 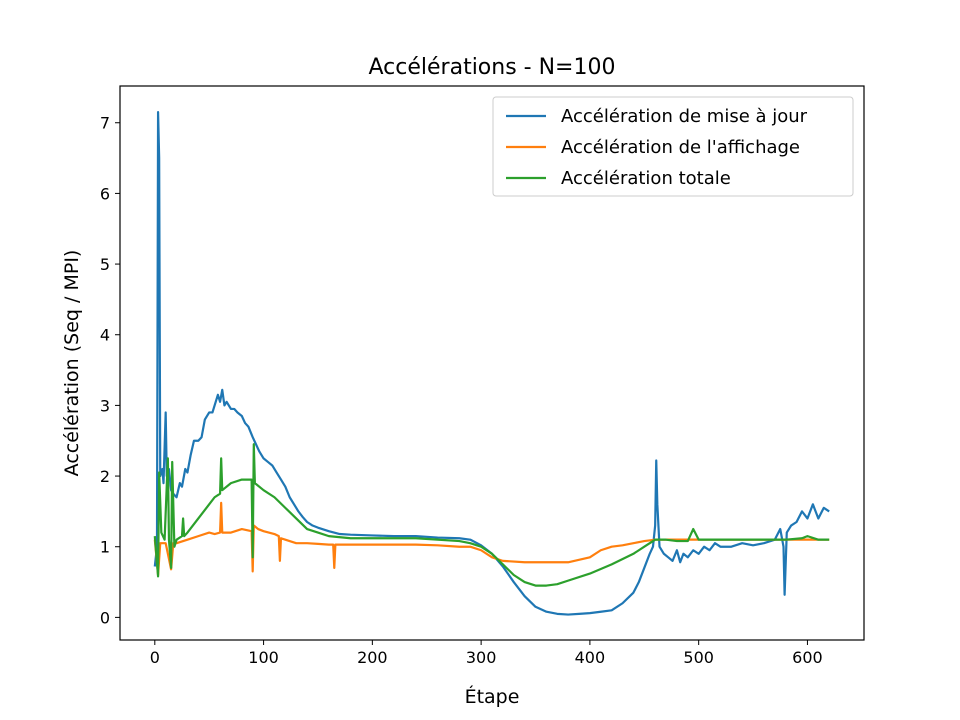 I want to click on x-axis: 0 100 200 300 400 500 600, so click(x=486, y=653).